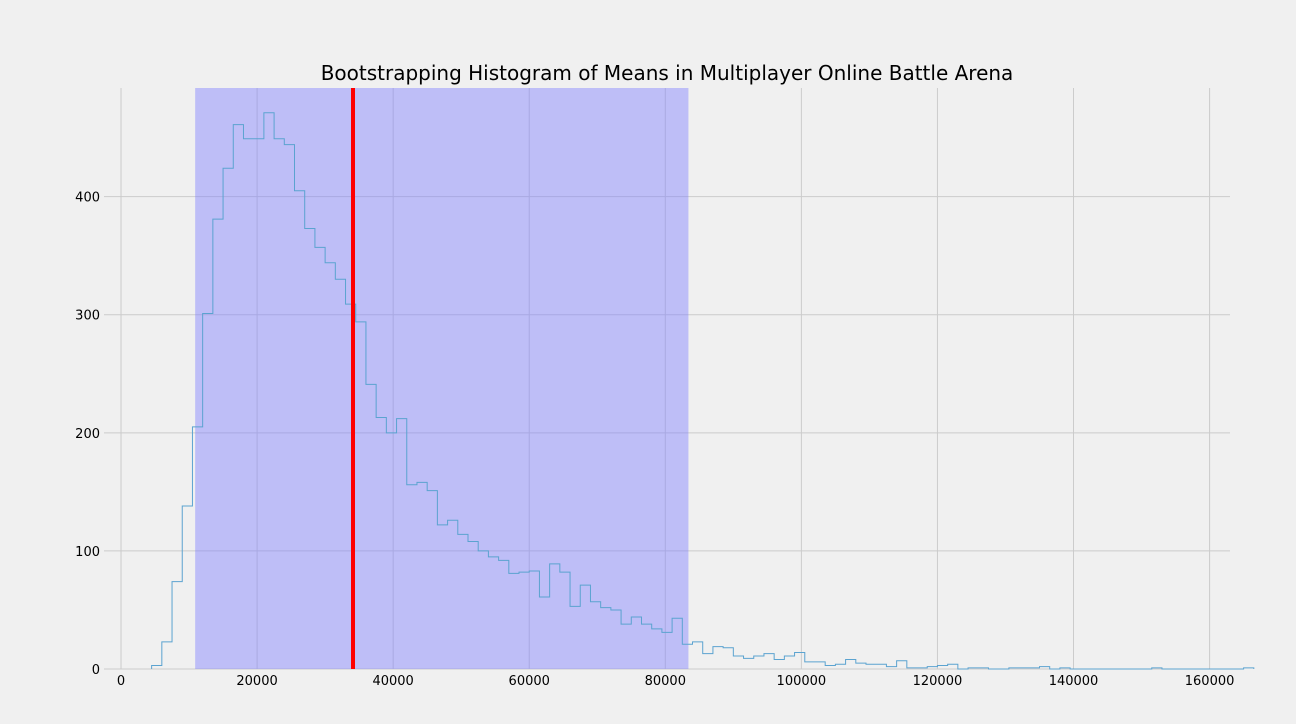 This screenshot has height=724, width=1296. I want to click on y-tick-label: 0, so click(96, 670).